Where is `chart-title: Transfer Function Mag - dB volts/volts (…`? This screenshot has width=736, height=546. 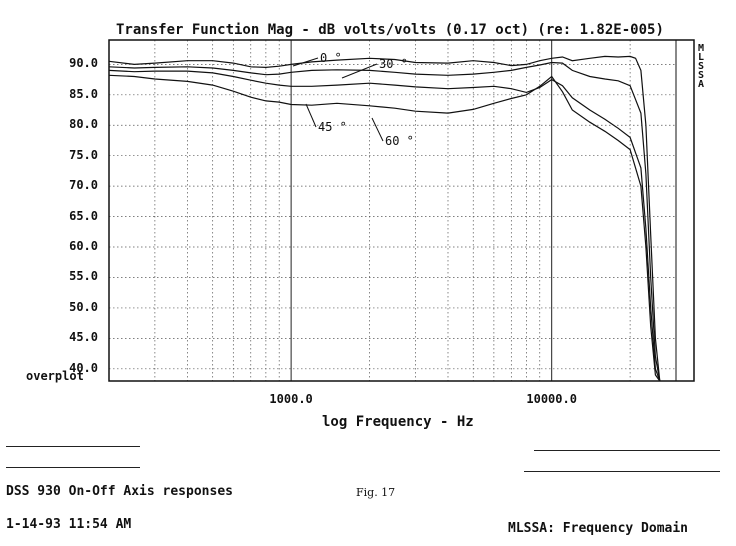
chart-title: Transfer Function Mag - dB volts/volts (… is located at coordinates (390, 30).